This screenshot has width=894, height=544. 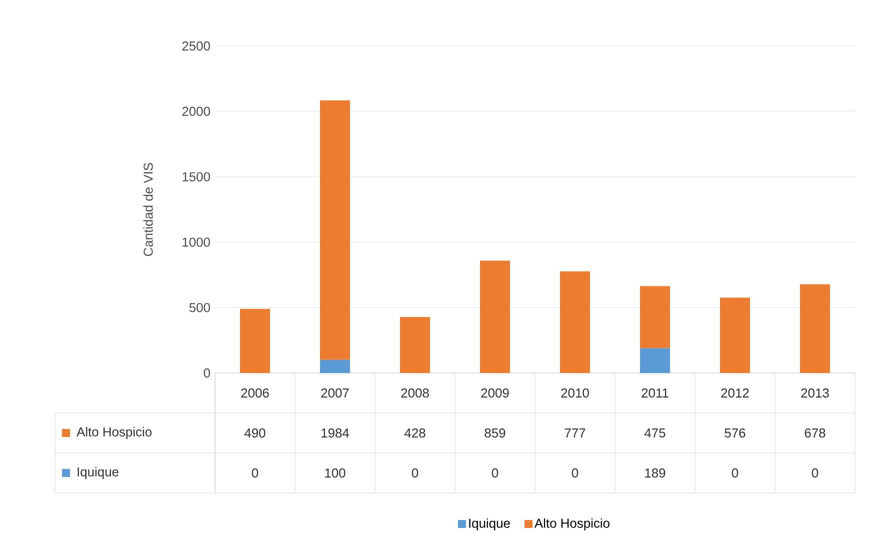 What do you see at coordinates (336, 433) in the screenshot?
I see `data-label: 1984` at bounding box center [336, 433].